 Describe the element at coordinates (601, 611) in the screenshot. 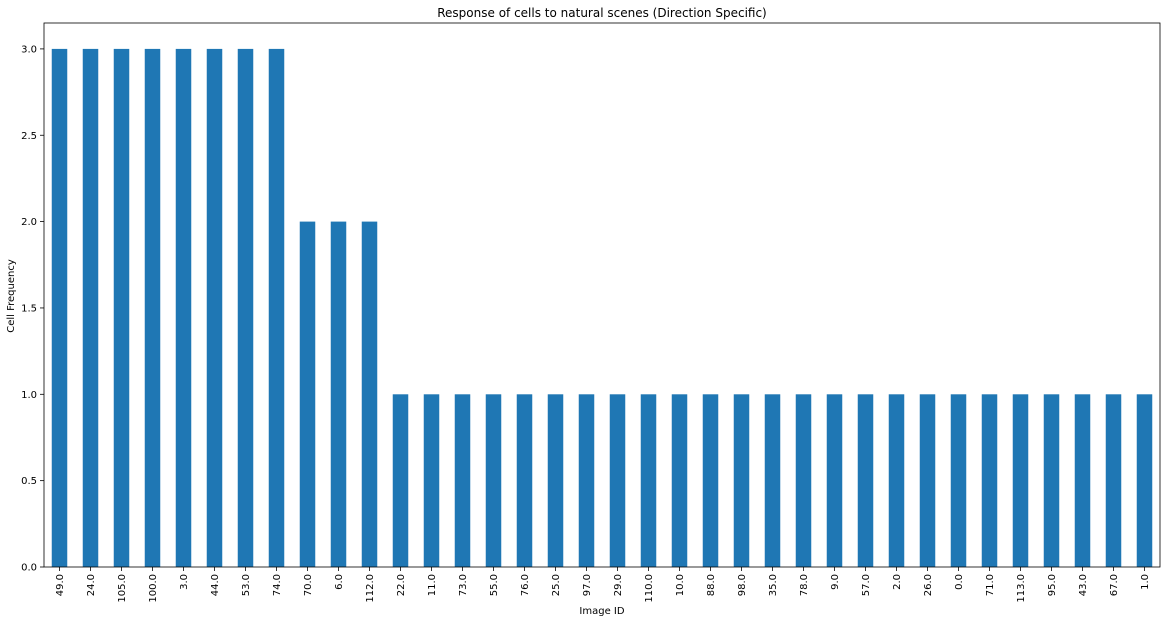

I see `x-axis-label: Image ID` at that location.